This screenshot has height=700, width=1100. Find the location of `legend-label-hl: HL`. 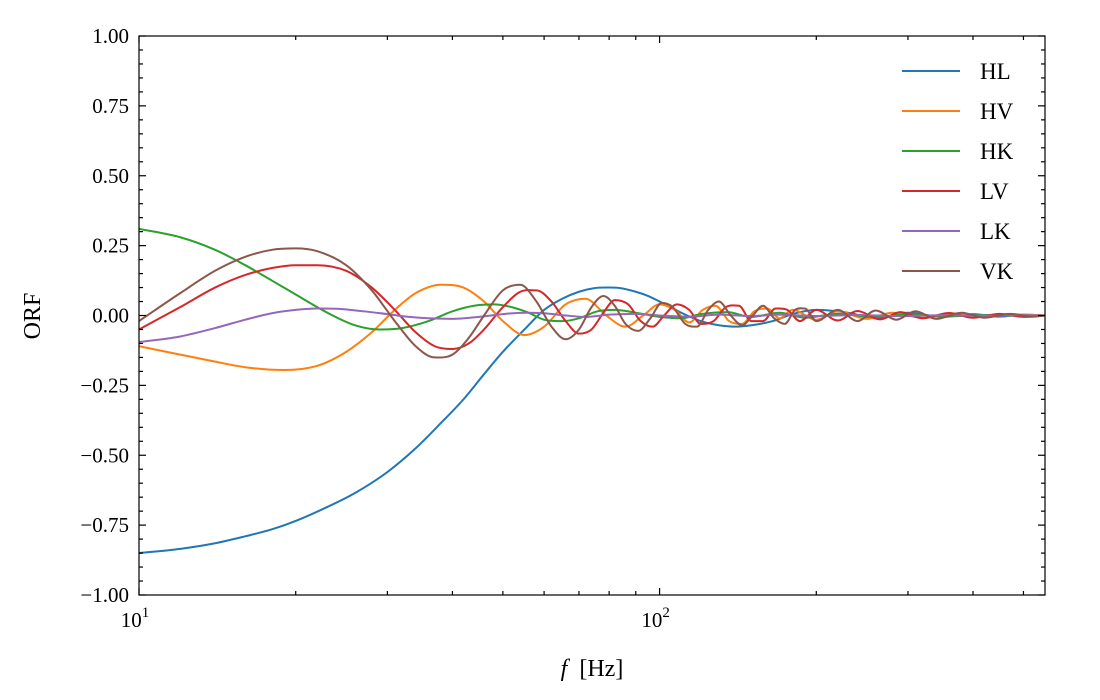

legend-label-hl: HL is located at coordinates (995, 71).